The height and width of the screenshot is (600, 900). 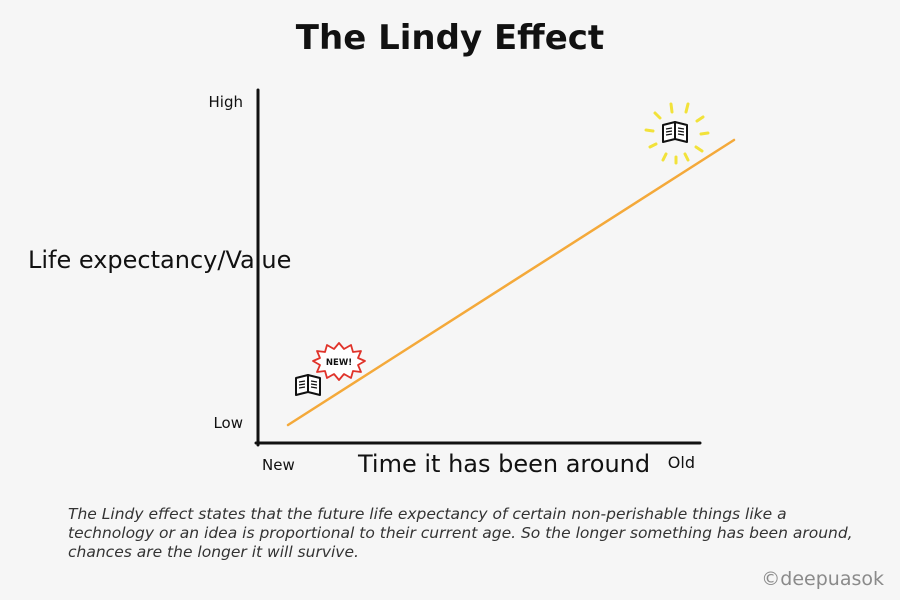 I want to click on new-badge-text: NEW!, so click(x=339, y=363).